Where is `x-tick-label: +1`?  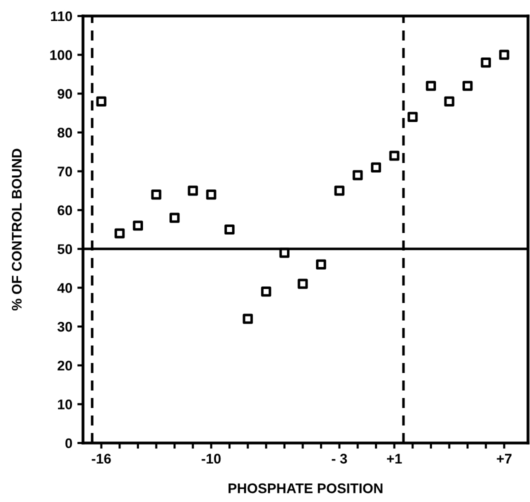 x-tick-label: +1 is located at coordinates (394, 459).